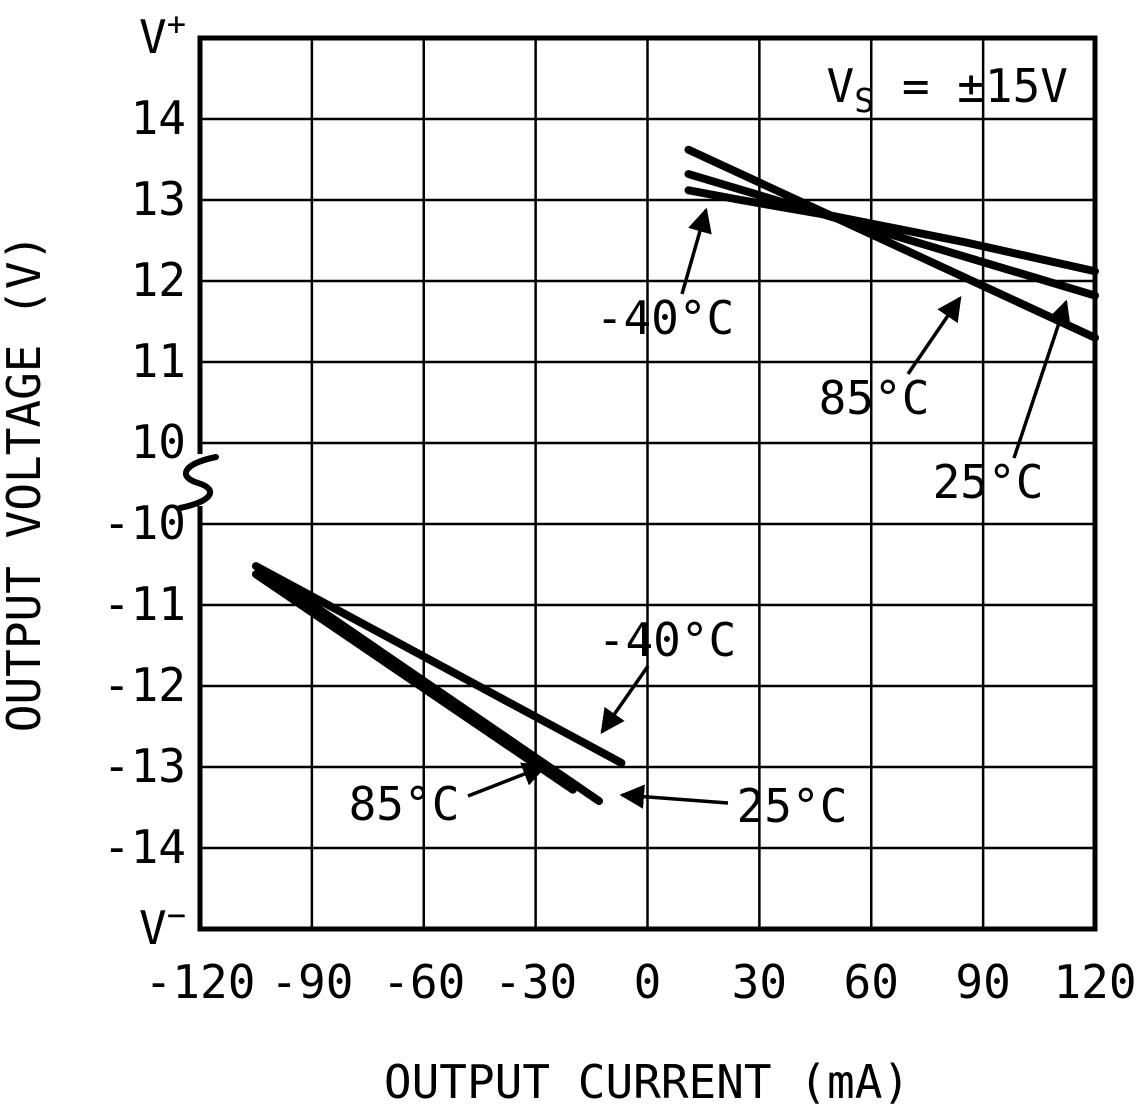  Describe the element at coordinates (158, 442) in the screenshot. I see `y-tick-label: 10` at that location.